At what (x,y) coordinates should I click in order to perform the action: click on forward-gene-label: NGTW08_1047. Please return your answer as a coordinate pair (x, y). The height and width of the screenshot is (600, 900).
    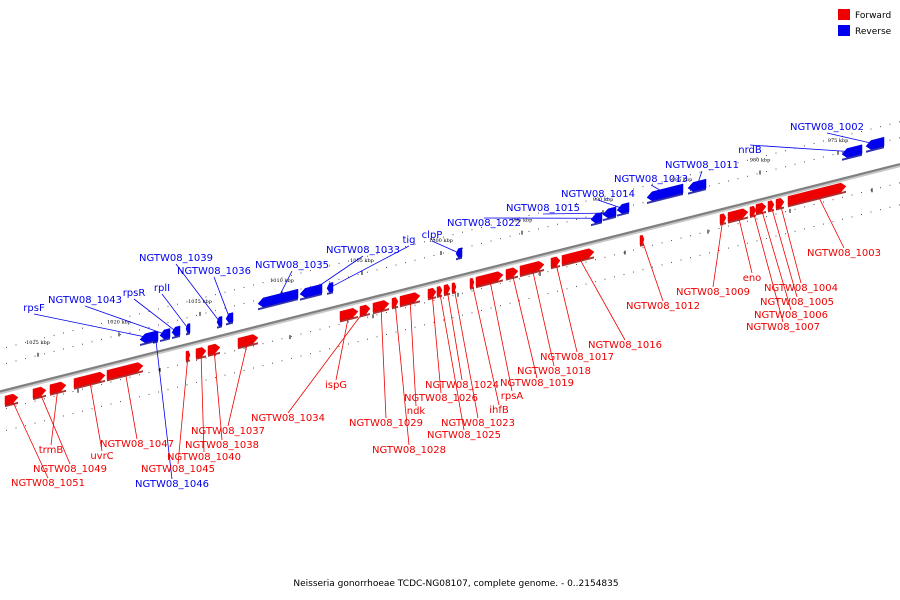
    Looking at the image, I should click on (137, 444).